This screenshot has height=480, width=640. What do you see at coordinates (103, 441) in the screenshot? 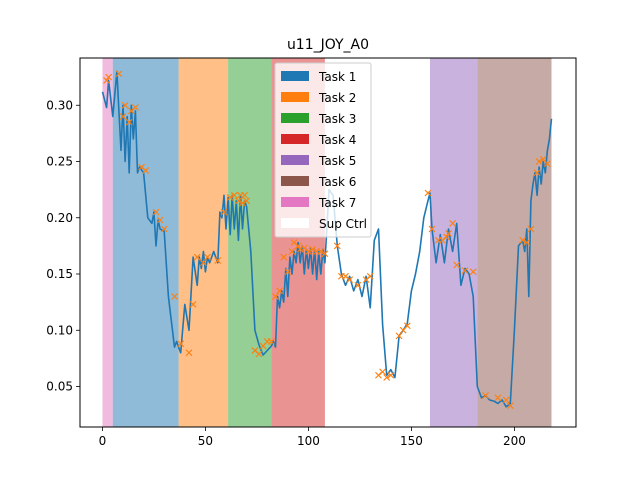
I see `x-tick-label: 0` at bounding box center [103, 441].